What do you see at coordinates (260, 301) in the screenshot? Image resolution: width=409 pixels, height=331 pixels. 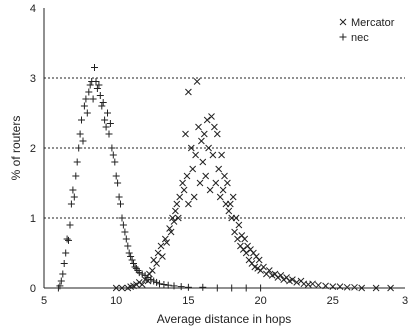 I see `x-tick-label: 20` at bounding box center [260, 301].